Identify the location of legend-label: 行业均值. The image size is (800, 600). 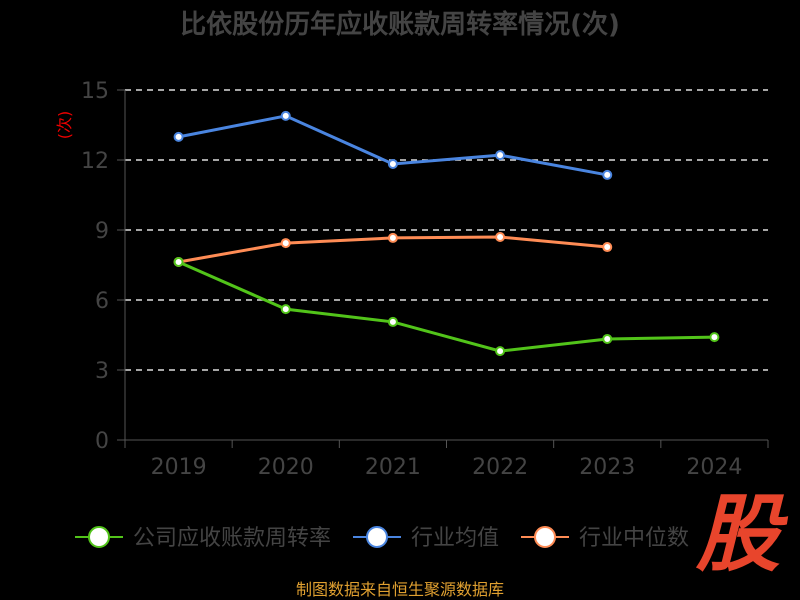
(455, 538).